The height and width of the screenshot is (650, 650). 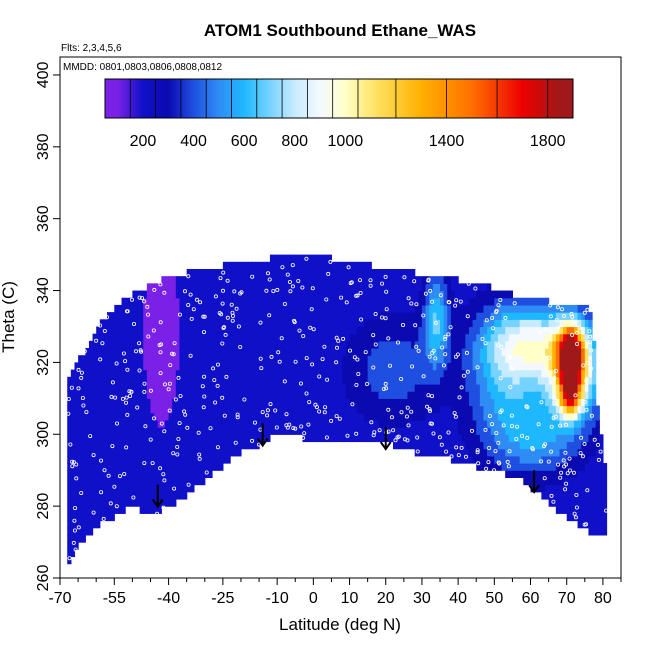 I want to click on chart-title: ATOM1 Southbound Ethane_WAS, so click(x=340, y=30).